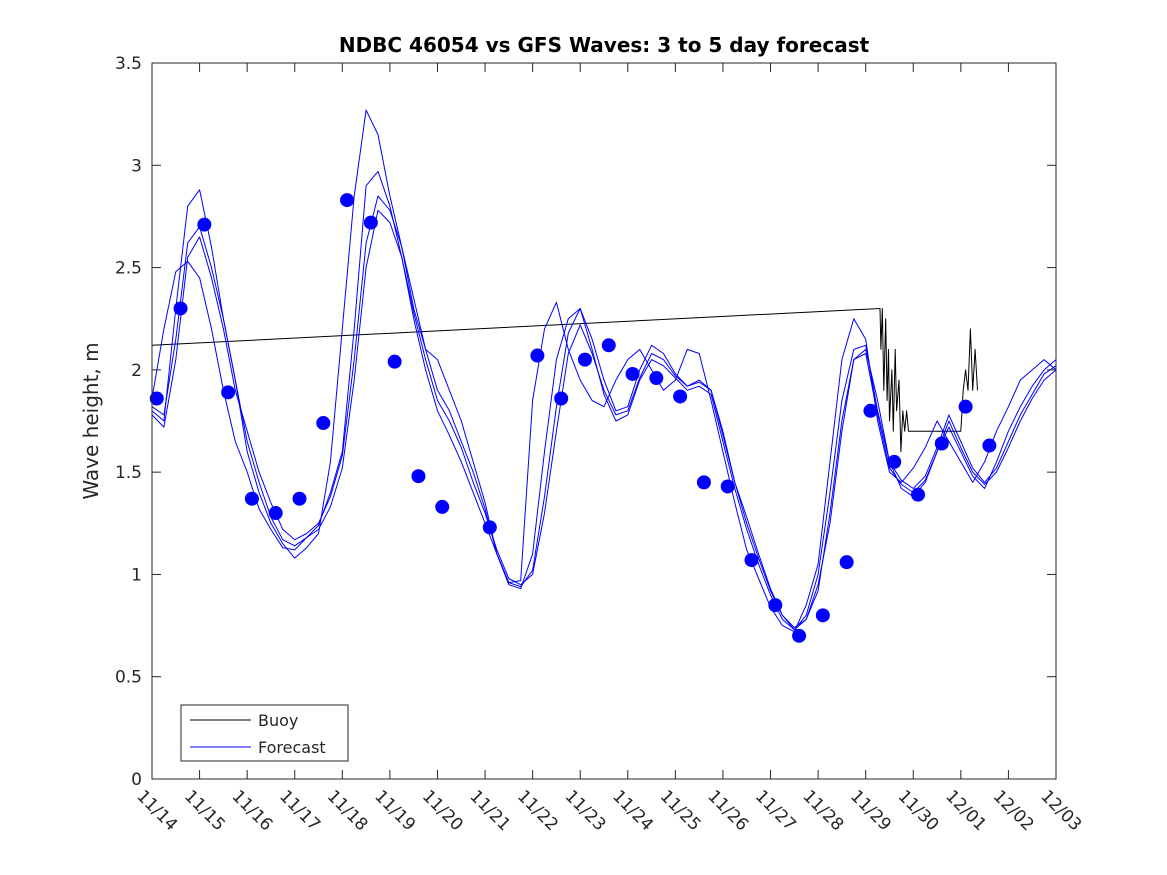 The height and width of the screenshot is (875, 1167). Describe the element at coordinates (136, 166) in the screenshot. I see `y-tick-label: 3` at that location.